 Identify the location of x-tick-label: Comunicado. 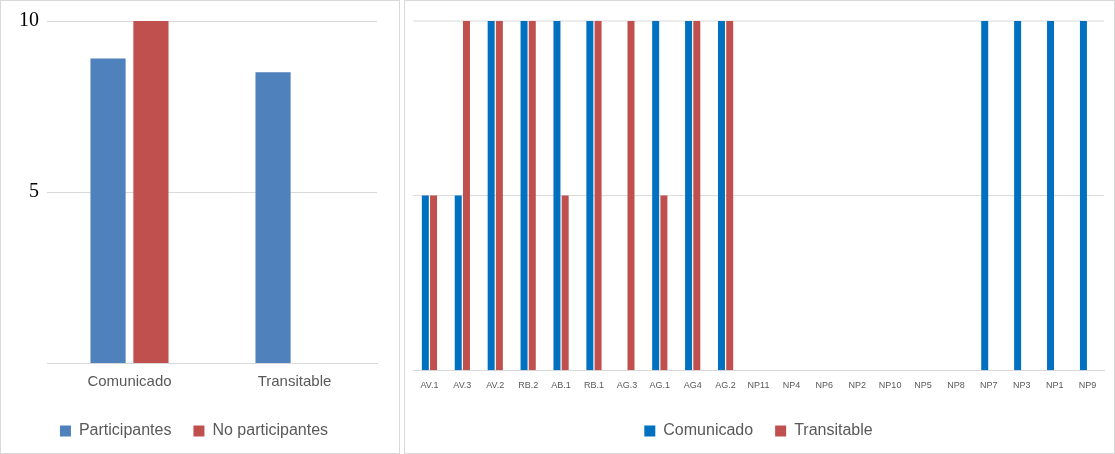
(129, 381).